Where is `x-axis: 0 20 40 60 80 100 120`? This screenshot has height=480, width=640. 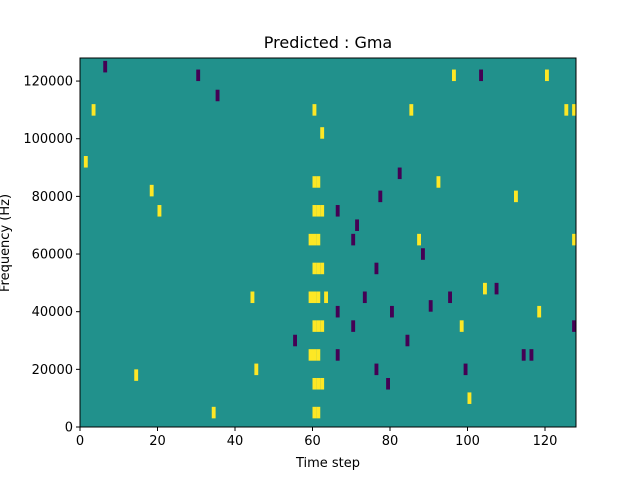 x-axis: 0 20 40 60 80 100 120 is located at coordinates (317, 438).